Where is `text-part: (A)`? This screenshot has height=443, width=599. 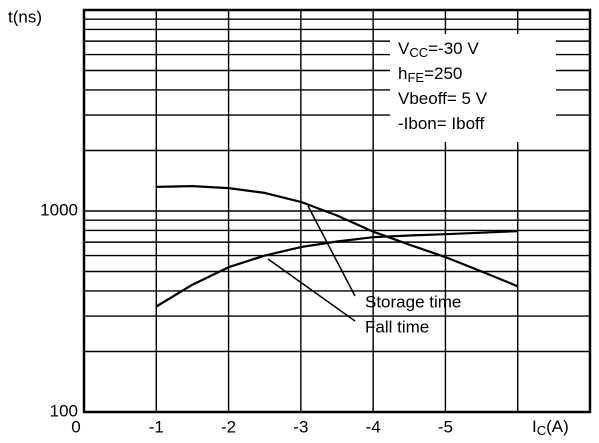 text-part: (A) is located at coordinates (557, 426).